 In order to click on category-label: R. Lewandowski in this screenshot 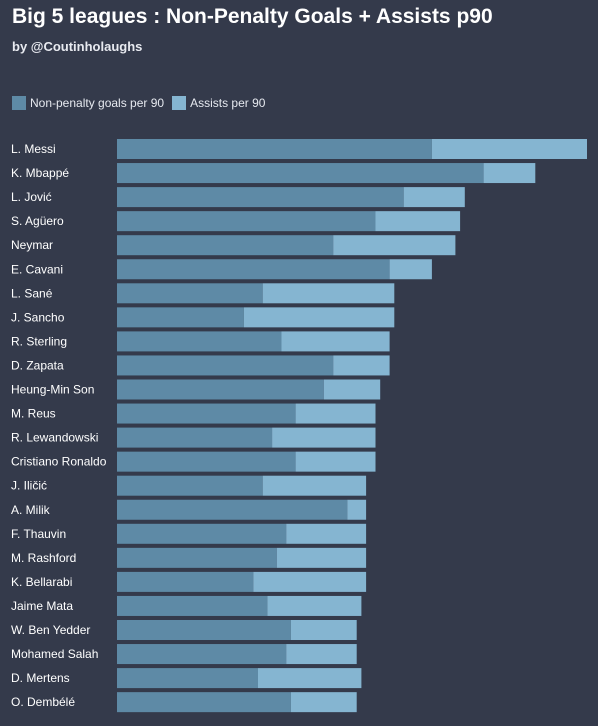, I will do `click(54, 438)`.